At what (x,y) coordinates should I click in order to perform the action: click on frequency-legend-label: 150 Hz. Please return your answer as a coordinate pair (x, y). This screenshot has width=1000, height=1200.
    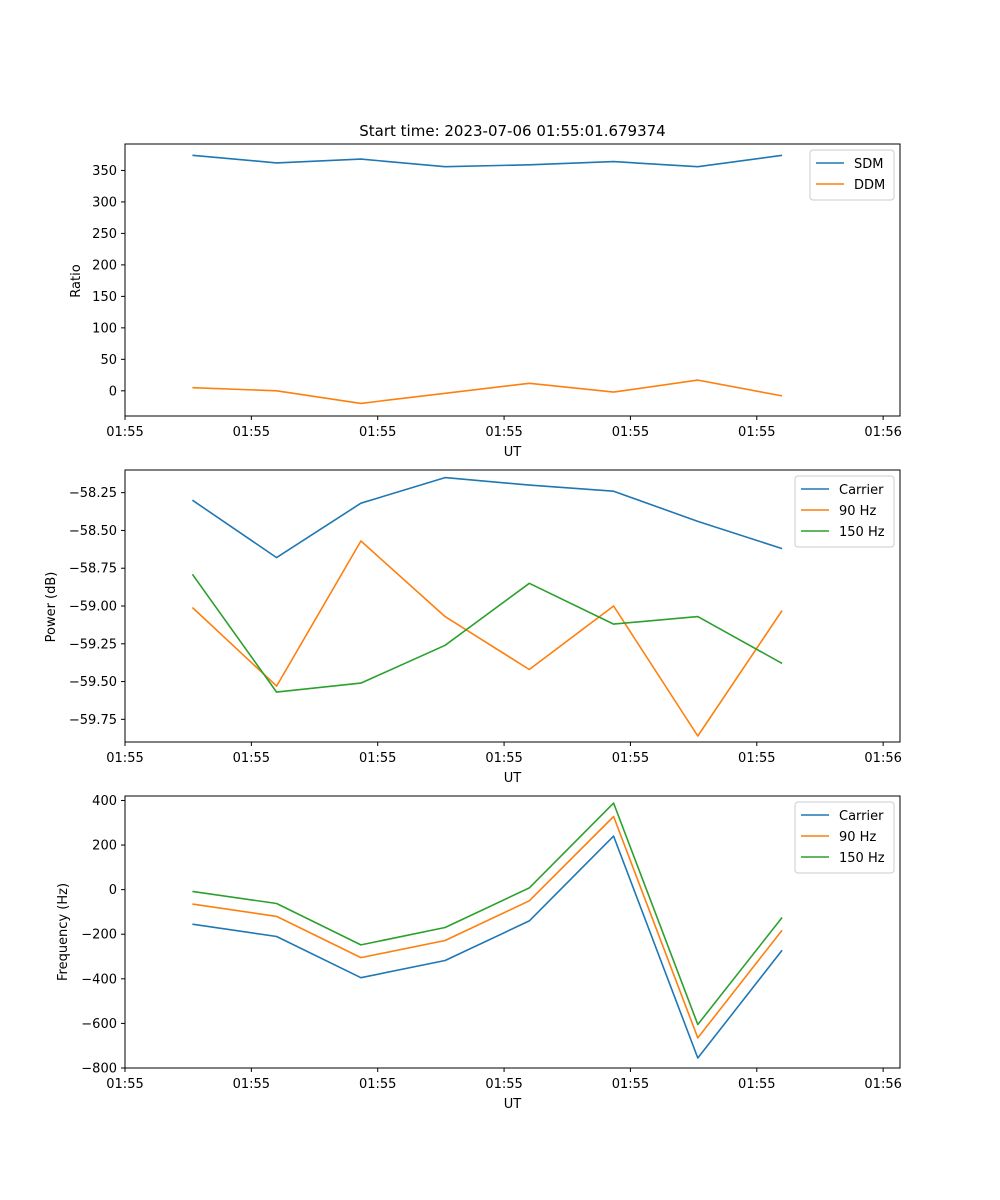
    Looking at the image, I should click on (862, 858).